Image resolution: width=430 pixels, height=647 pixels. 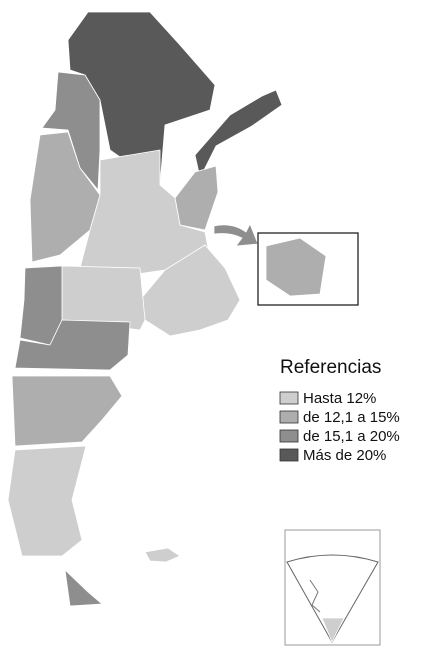 What do you see at coordinates (332, 599) in the screenshot?
I see `sector` at bounding box center [332, 599].